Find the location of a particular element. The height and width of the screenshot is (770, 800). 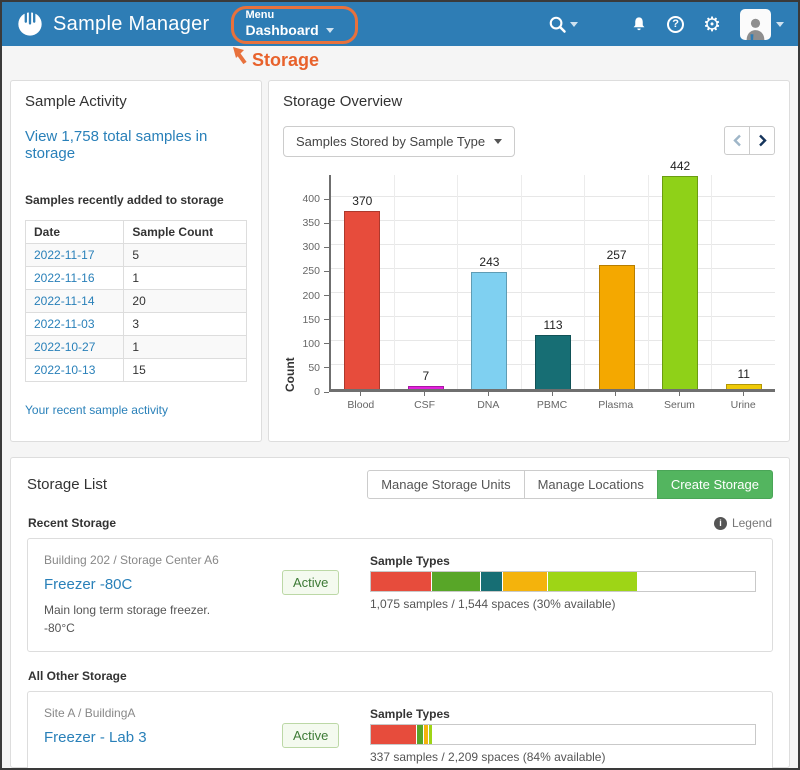

menu-dropdown: Menu Dashboard is located at coordinates (294, 25).